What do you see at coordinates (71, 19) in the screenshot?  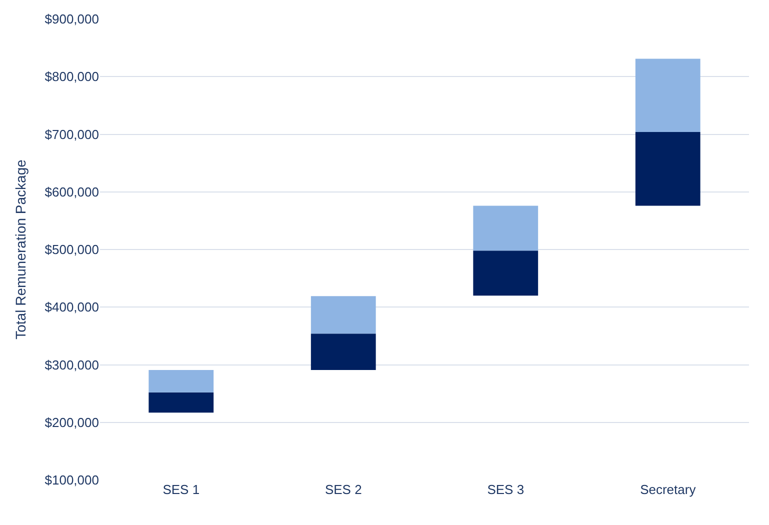 I see `y-tick-label: $900,000` at bounding box center [71, 19].